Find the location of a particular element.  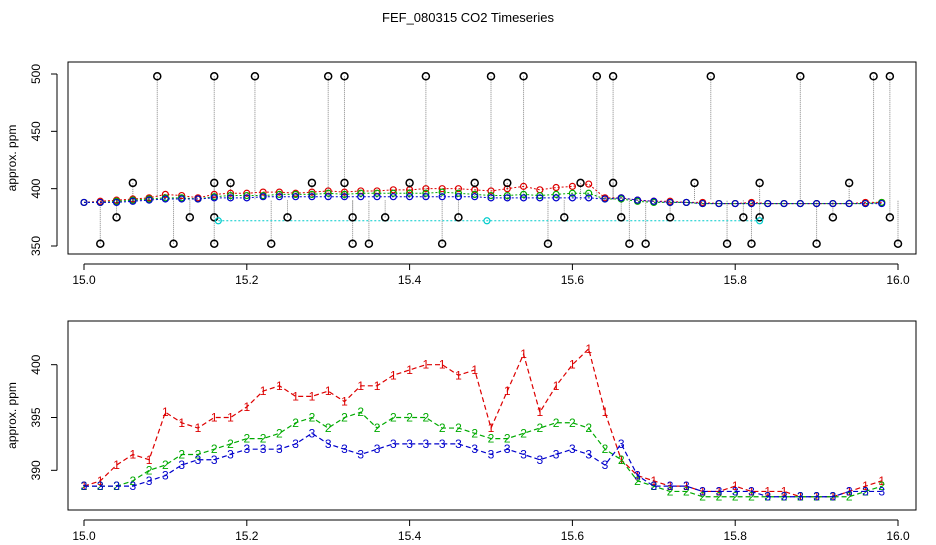

y-tick-label: 400 is located at coordinates (36, 364).